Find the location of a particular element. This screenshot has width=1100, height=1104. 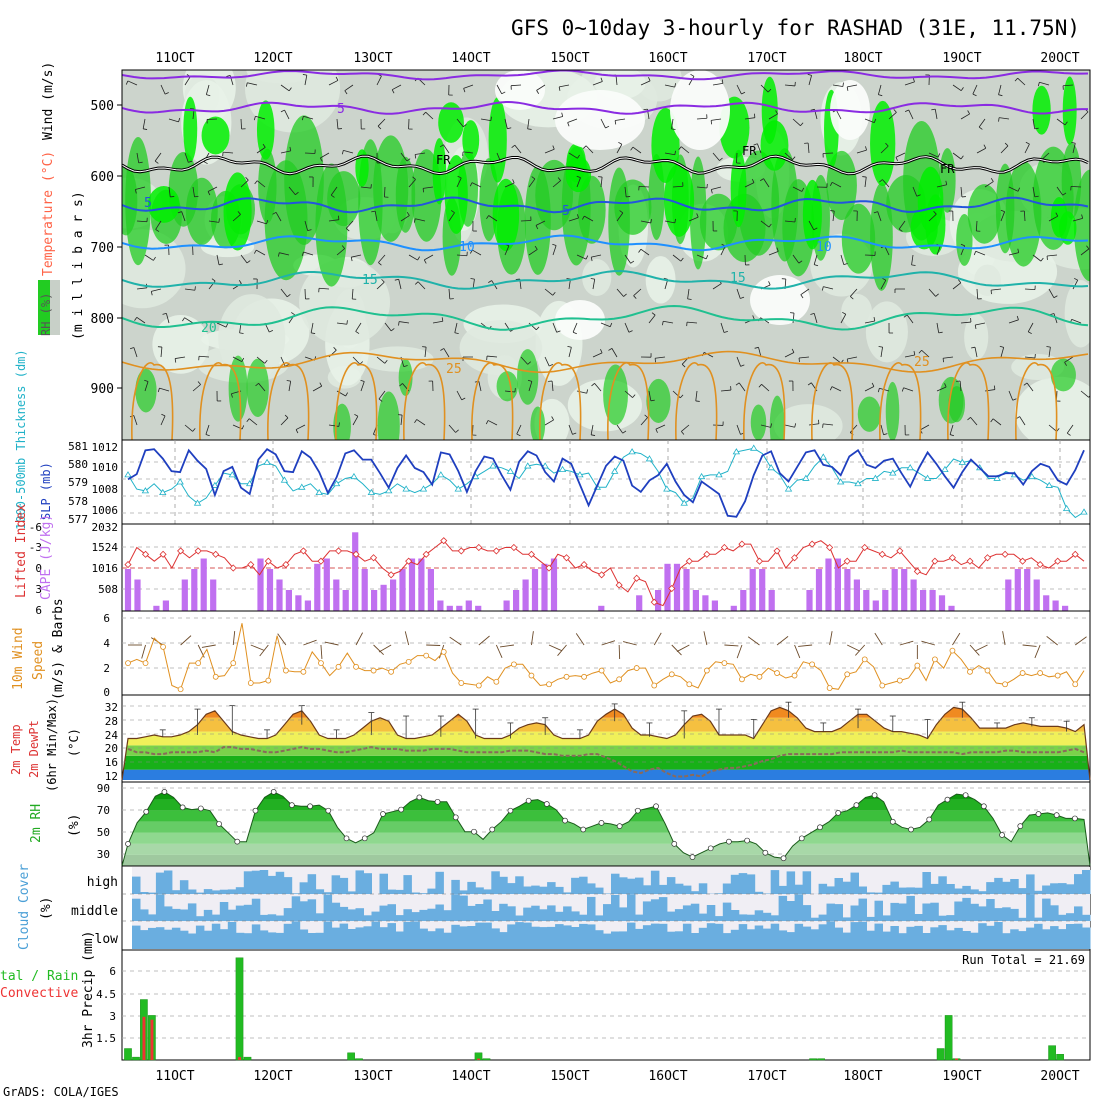

rh-green-patch is located at coordinates (343, 198).